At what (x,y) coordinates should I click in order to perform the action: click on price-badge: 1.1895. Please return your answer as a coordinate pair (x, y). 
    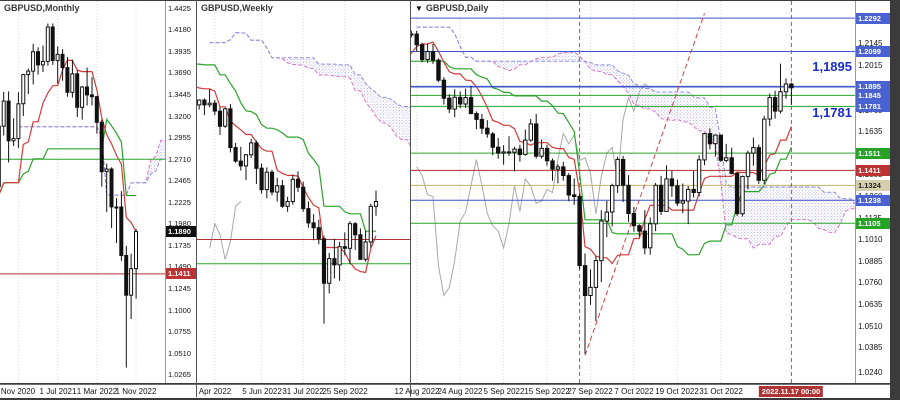
    Looking at the image, I should click on (873, 86).